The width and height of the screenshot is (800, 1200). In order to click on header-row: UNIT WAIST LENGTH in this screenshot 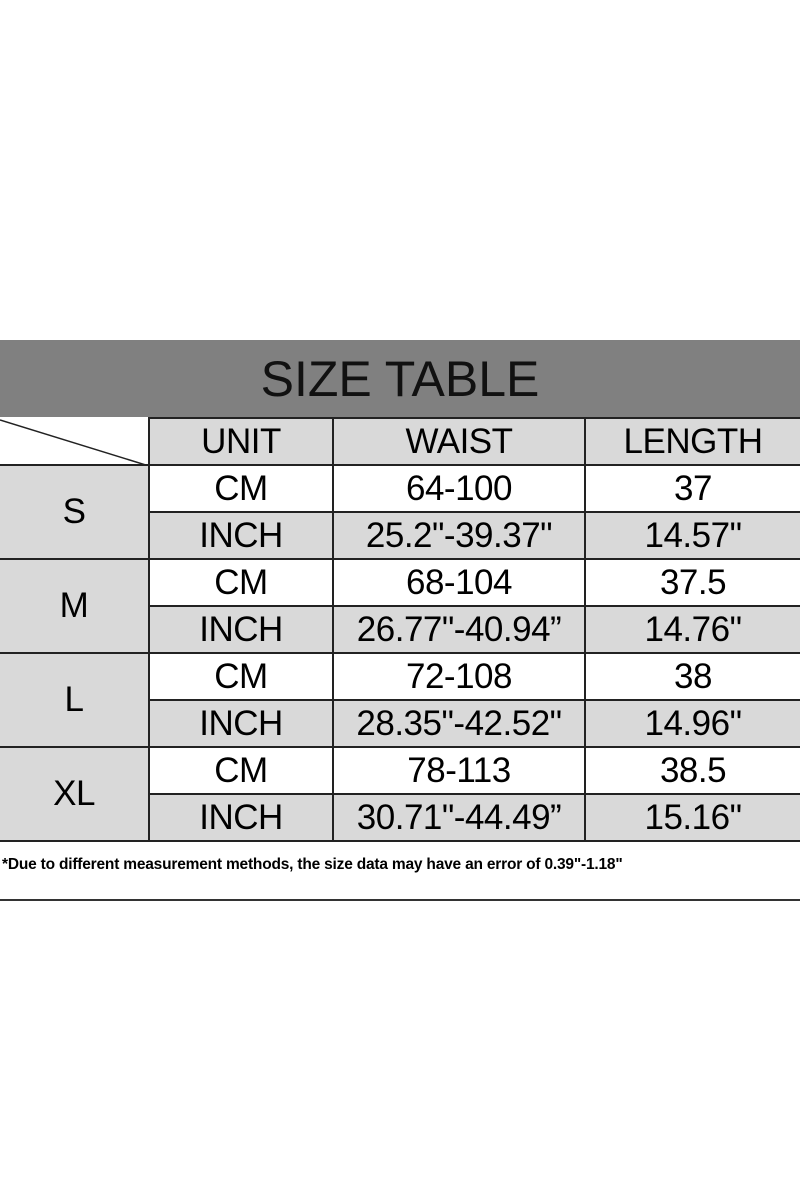, I will do `click(400, 441)`.